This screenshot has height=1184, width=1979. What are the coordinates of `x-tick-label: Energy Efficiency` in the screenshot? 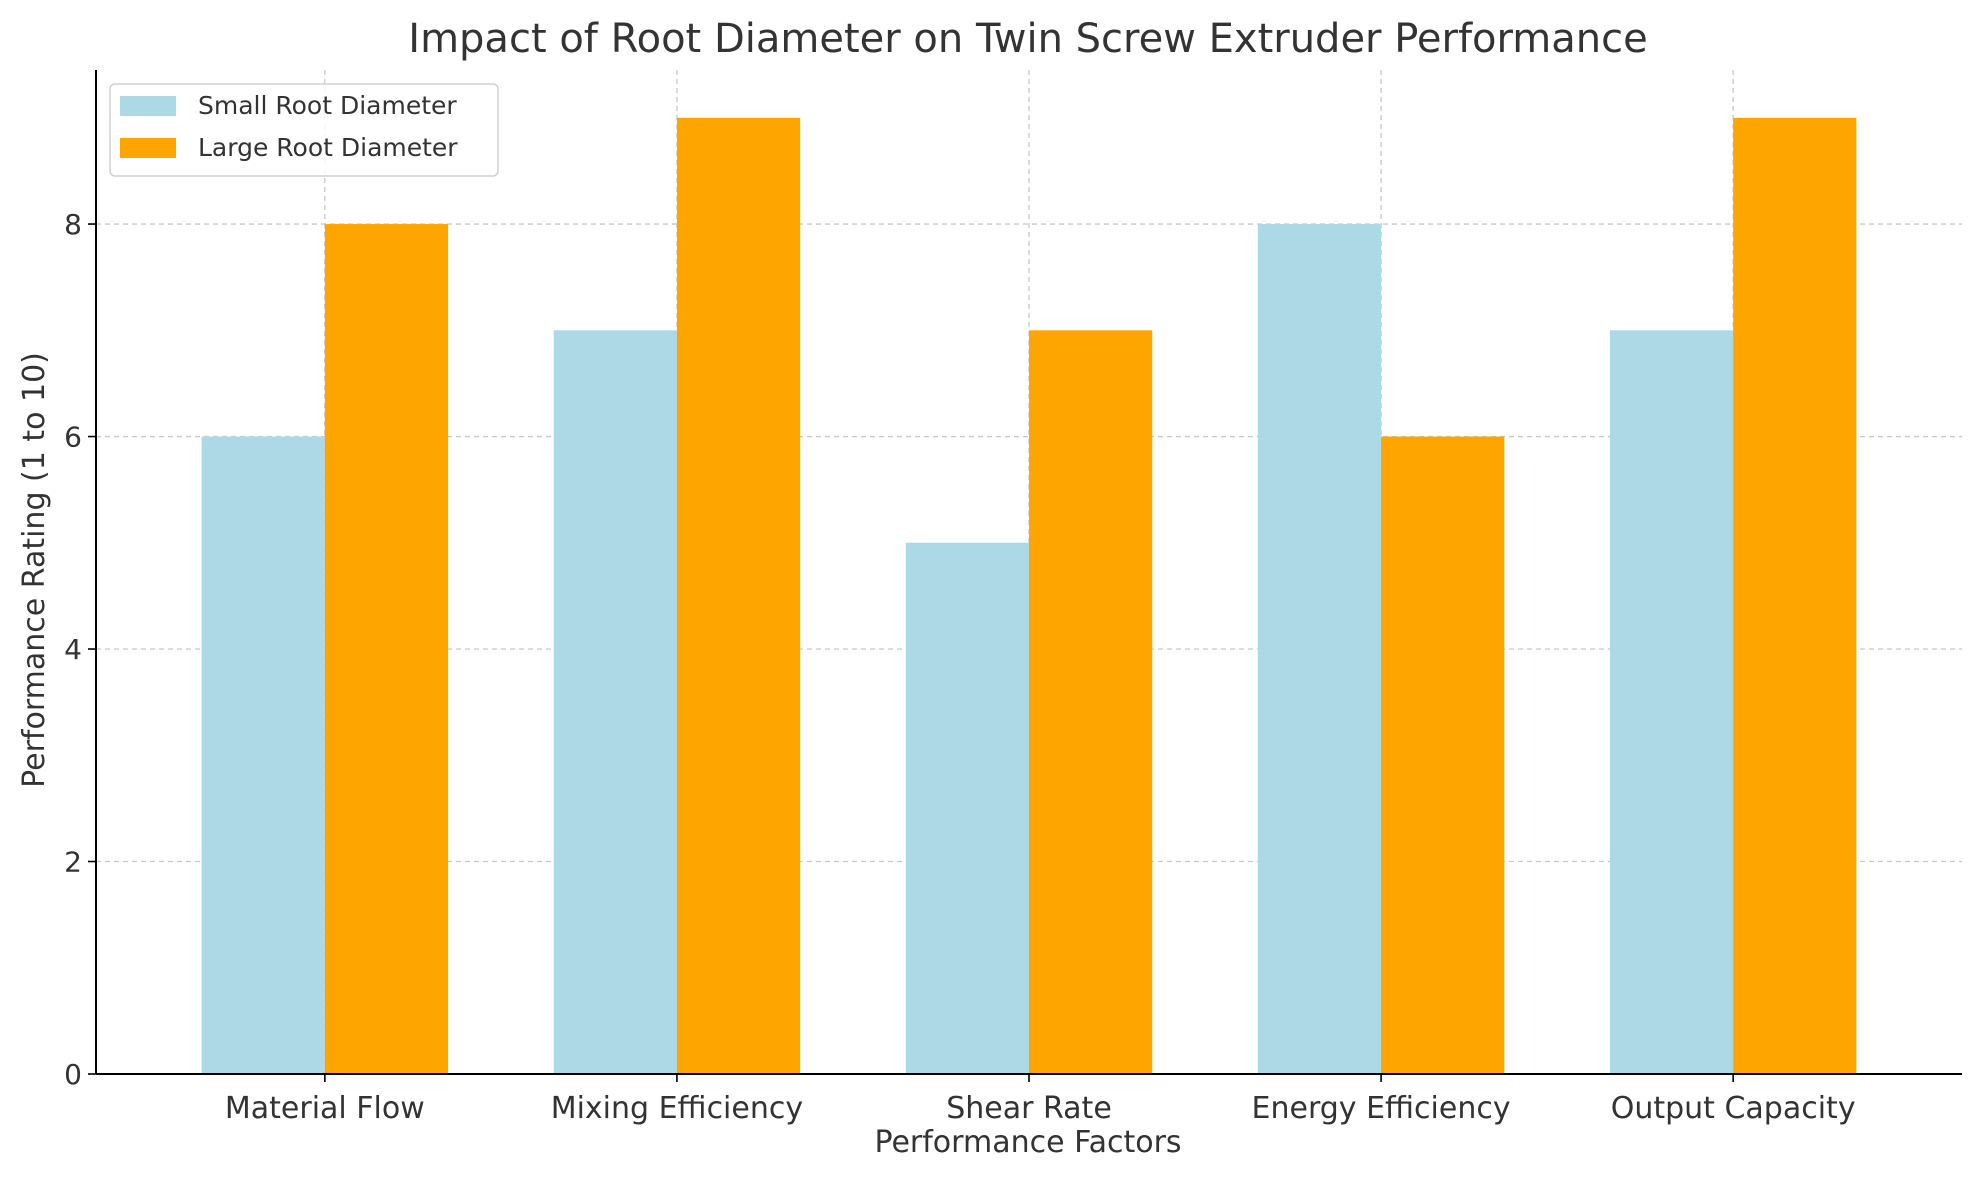 It's located at (1381, 1108).